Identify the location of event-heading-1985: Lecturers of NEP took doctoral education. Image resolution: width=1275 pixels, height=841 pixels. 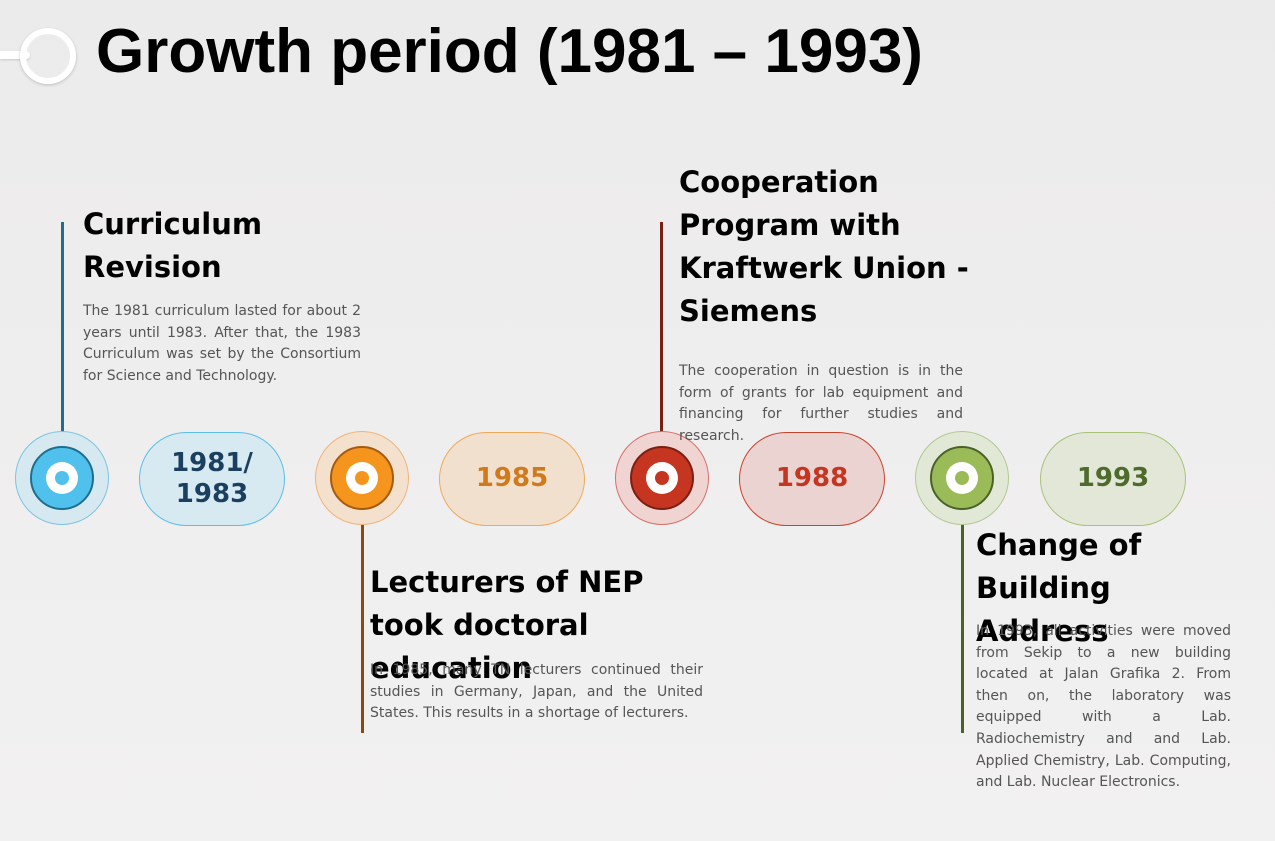
(507, 625).